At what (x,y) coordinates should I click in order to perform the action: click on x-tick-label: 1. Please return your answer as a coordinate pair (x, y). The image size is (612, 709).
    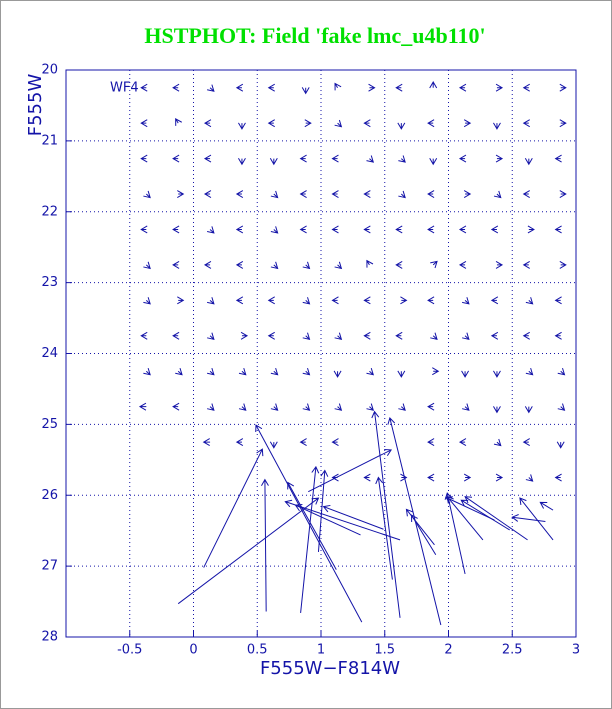
    Looking at the image, I should click on (321, 650).